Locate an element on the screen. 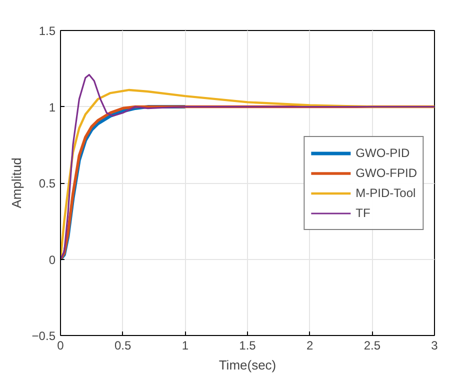 The image size is (474, 375). y-axis-title: Amplitud is located at coordinates (16, 183).